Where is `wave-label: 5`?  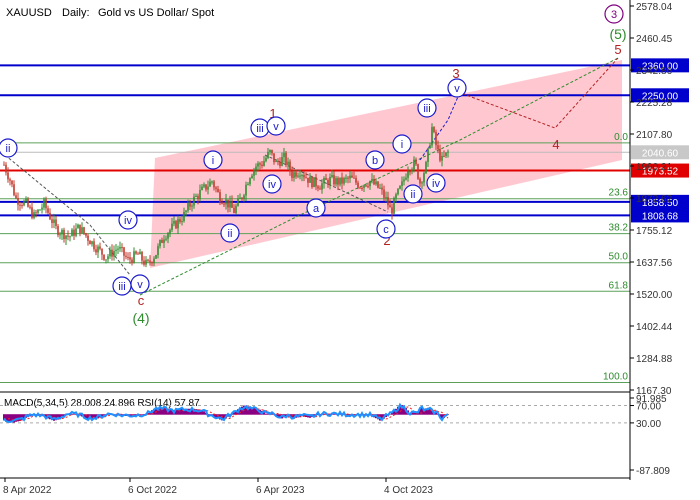
wave-label: 5 is located at coordinates (617, 49).